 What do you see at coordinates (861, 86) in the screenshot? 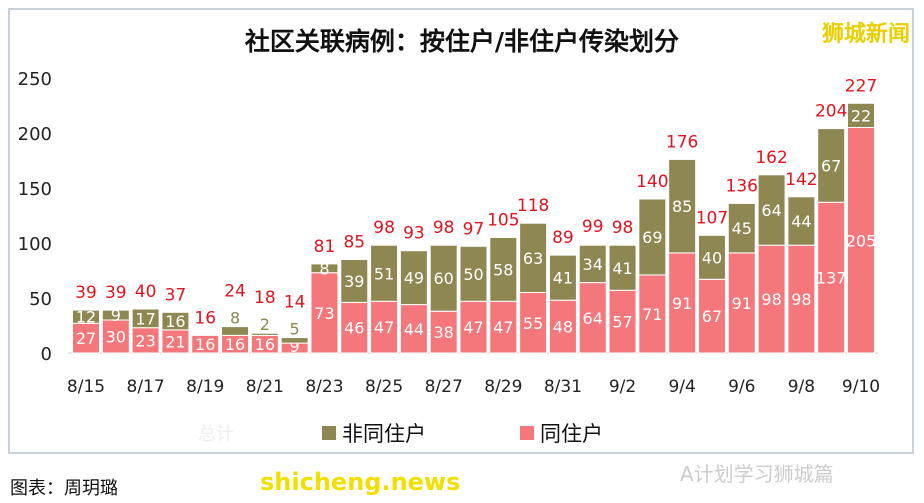
I see `total-label: 227` at bounding box center [861, 86].